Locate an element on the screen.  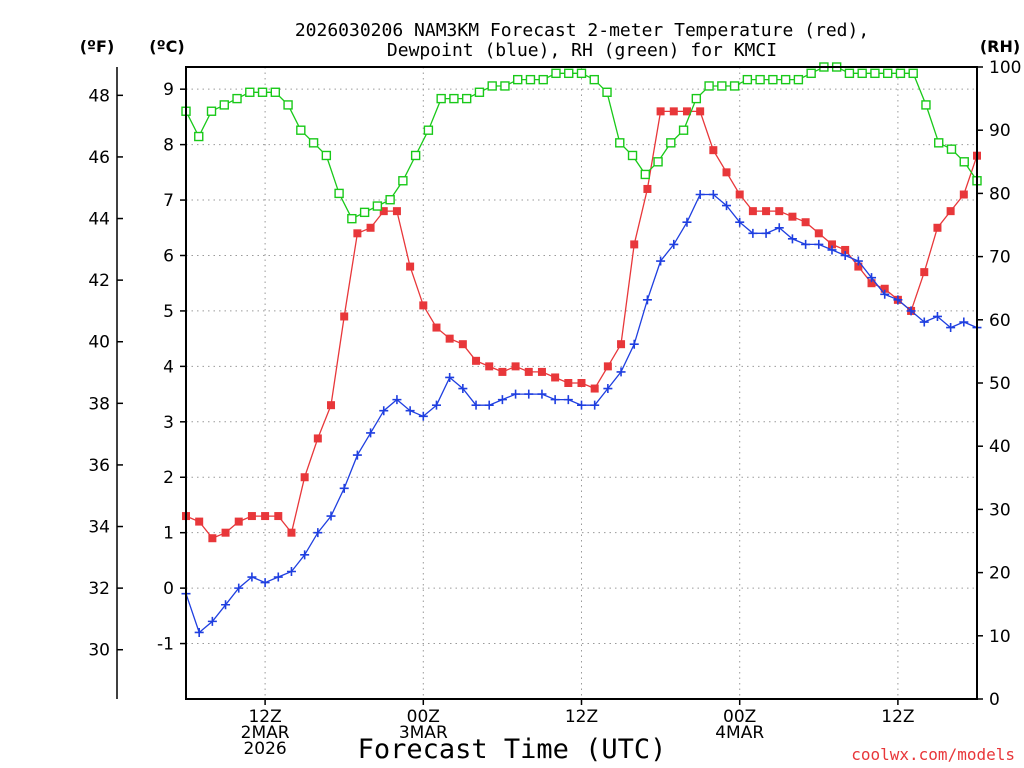
fahrenheit-tick-label: 34 is located at coordinates (99, 528).